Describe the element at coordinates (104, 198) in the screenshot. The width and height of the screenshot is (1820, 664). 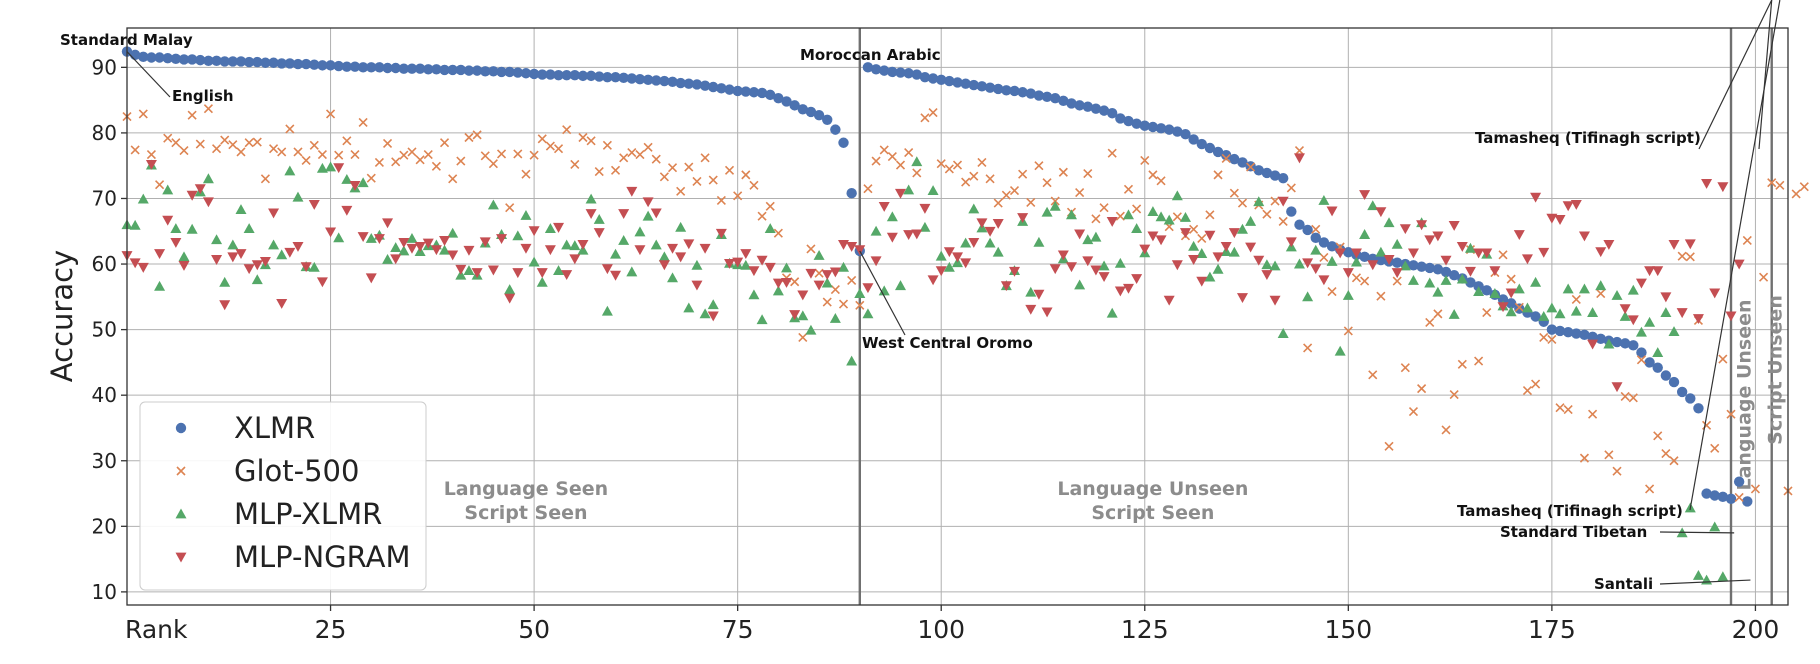
I see `y-tick-label: 70` at that location.